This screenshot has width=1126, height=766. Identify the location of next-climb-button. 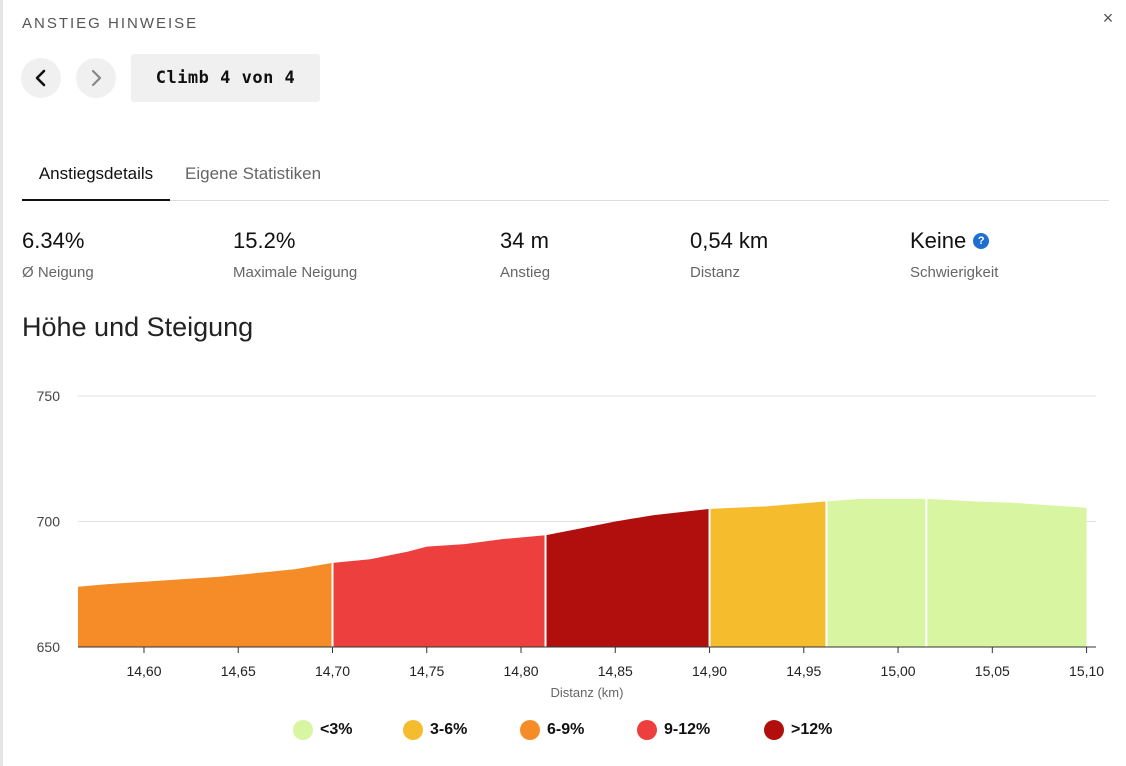
(96, 78).